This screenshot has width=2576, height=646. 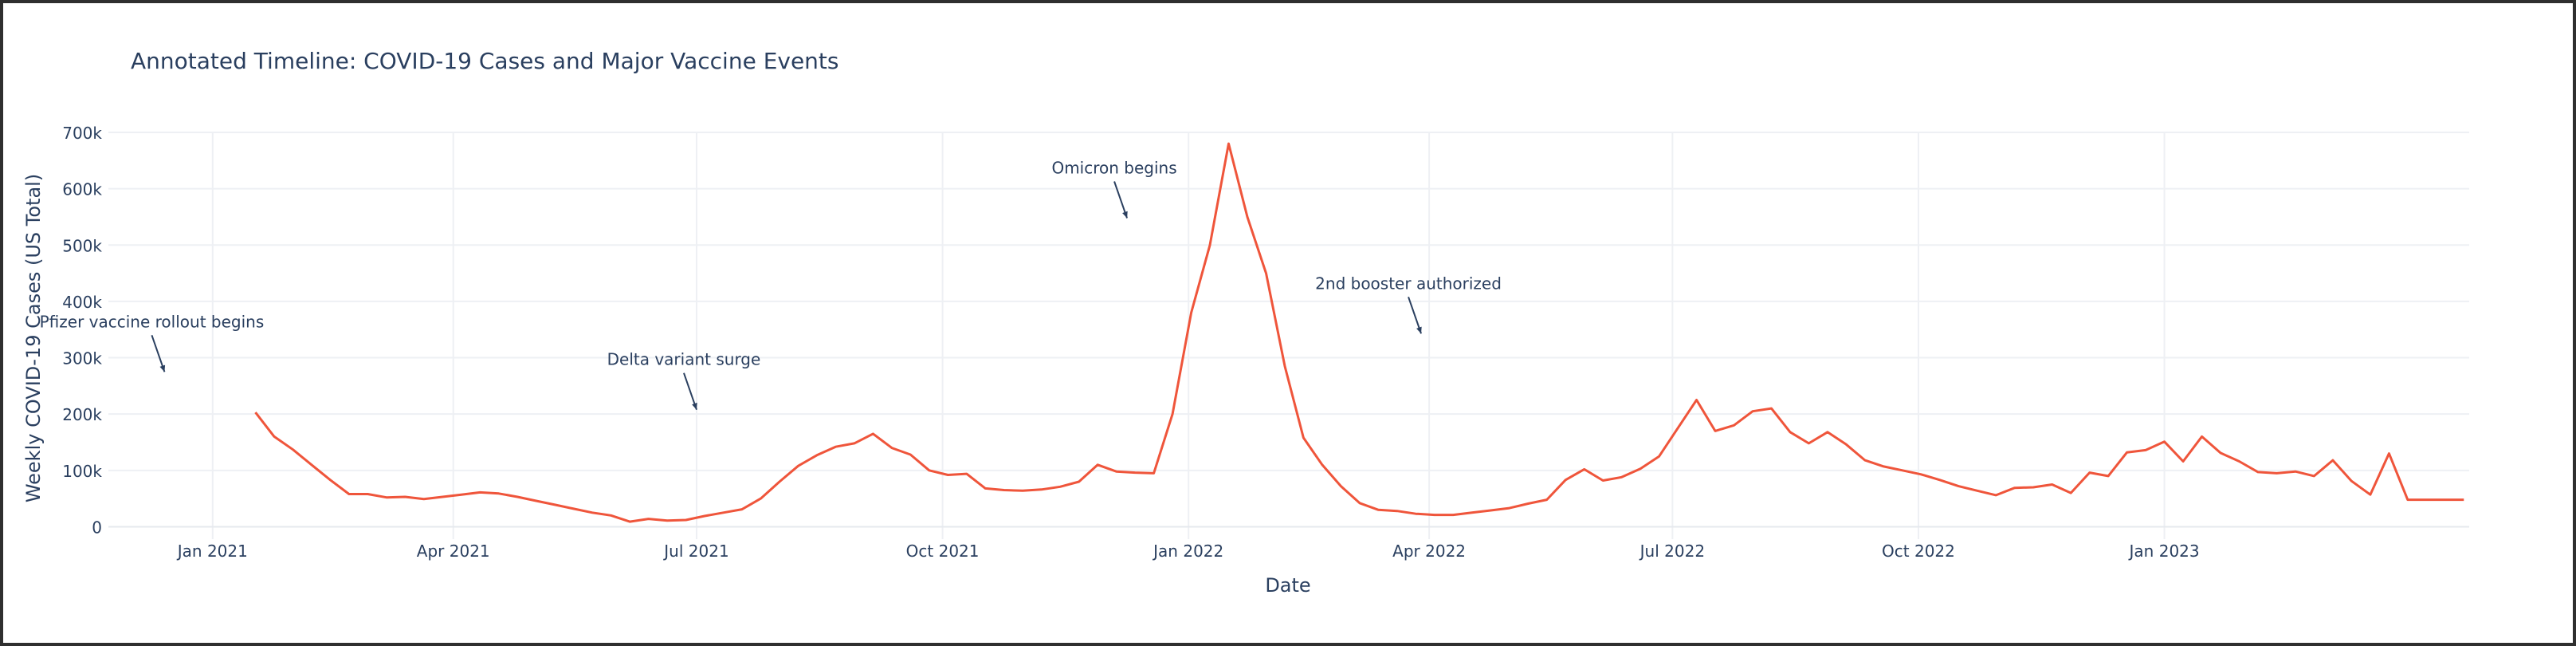 I want to click on y-tick-label: 400k, so click(x=82, y=302).